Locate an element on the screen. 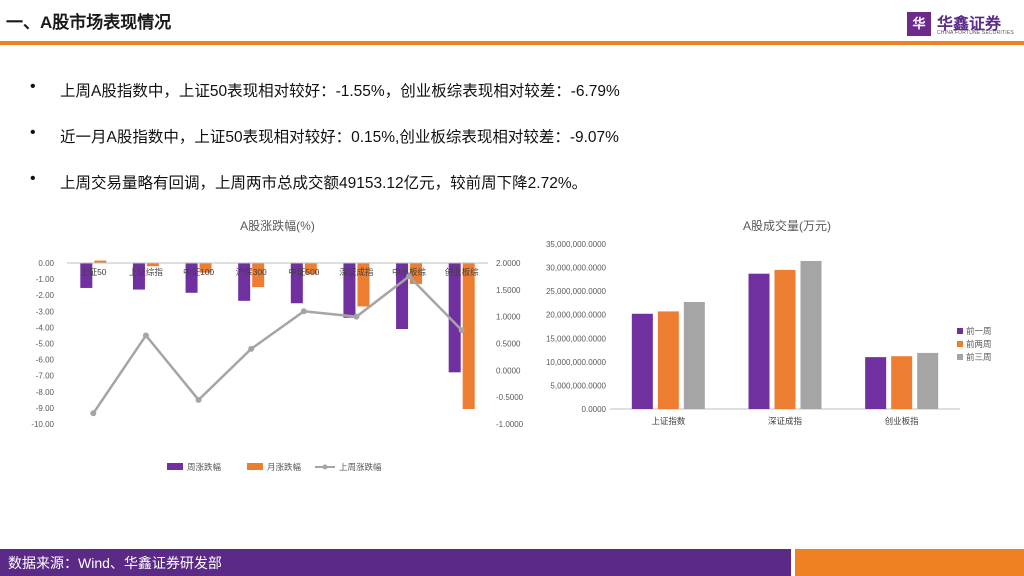 This screenshot has width=1024, height=576. logo-name-cn: 华鑫证券 is located at coordinates (969, 24).